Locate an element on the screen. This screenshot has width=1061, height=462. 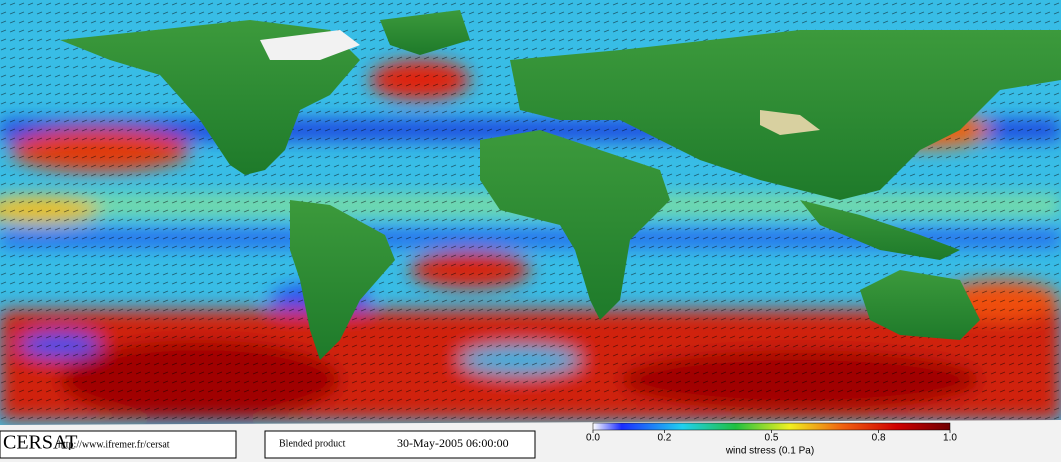
url: http://www.ifremer.fr/cersat is located at coordinates (114, 444).